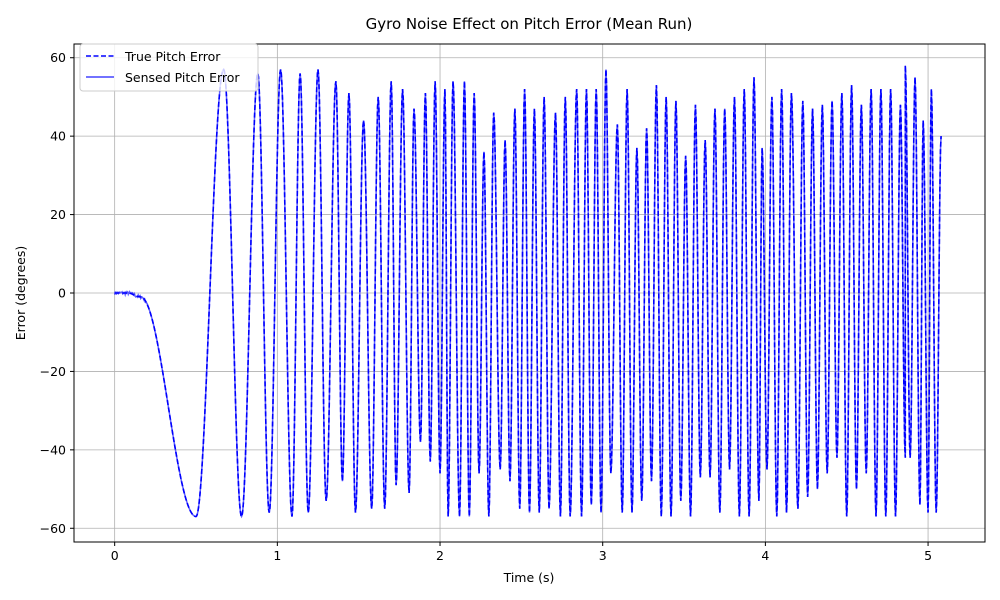 The image size is (1000, 600). What do you see at coordinates (53, 528) in the screenshot?
I see `y-tick-label: −60` at bounding box center [53, 528].